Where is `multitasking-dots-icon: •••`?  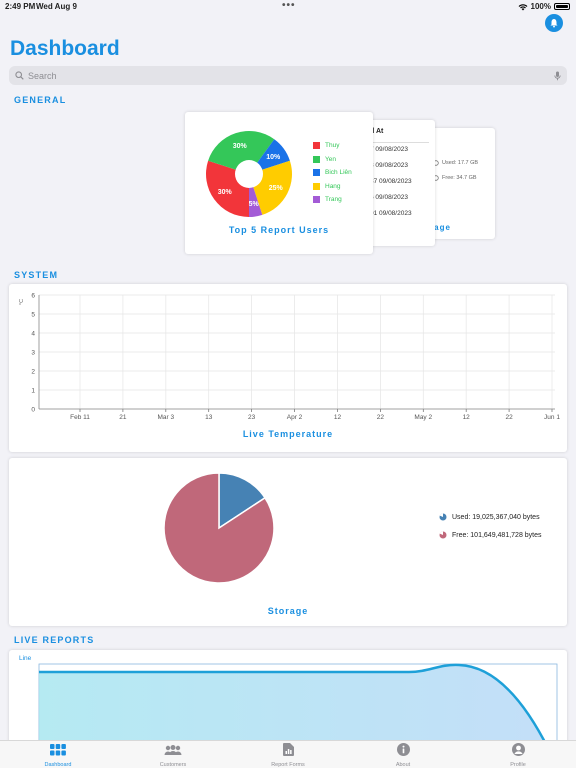 multitasking-dots-icon: ••• is located at coordinates (289, 5).